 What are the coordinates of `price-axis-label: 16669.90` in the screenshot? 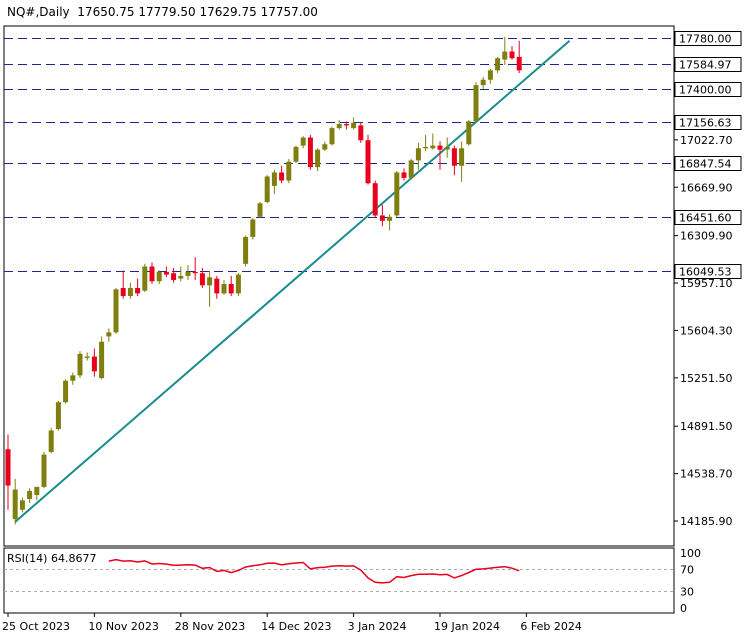 It's located at (706, 187).